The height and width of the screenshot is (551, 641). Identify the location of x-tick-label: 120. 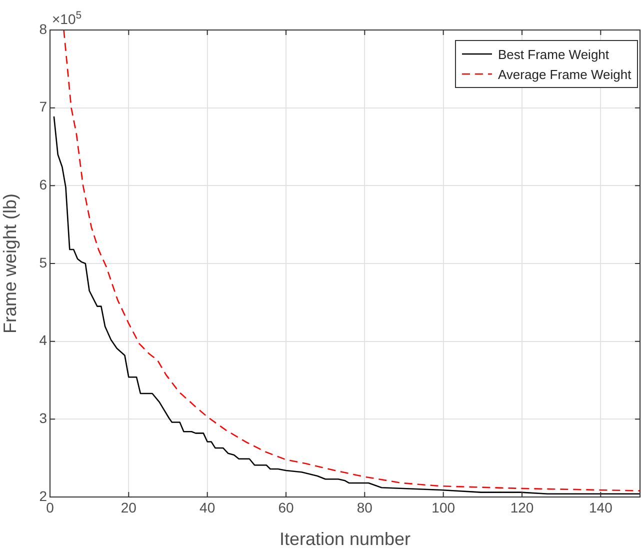
(522, 507).